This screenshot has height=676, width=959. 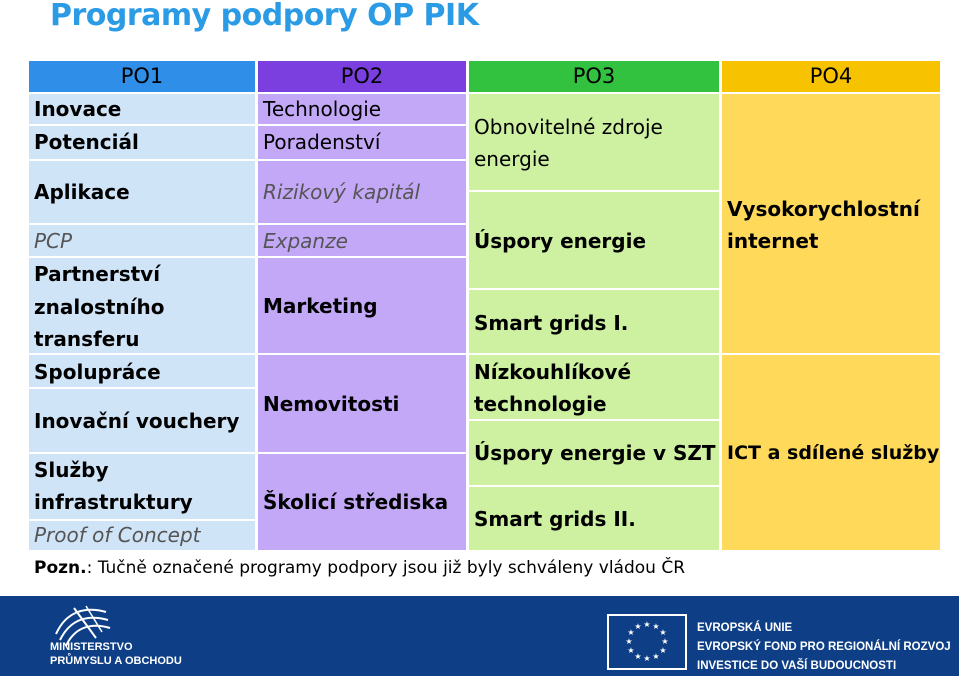 I want to click on po2-poradenstvi: Poradenství, so click(x=322, y=142).